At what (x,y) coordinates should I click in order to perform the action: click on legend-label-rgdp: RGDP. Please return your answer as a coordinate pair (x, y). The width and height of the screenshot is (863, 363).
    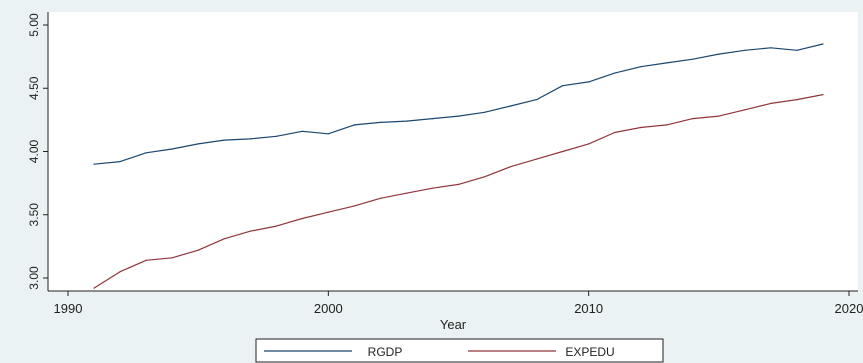
    Looking at the image, I should click on (385, 352).